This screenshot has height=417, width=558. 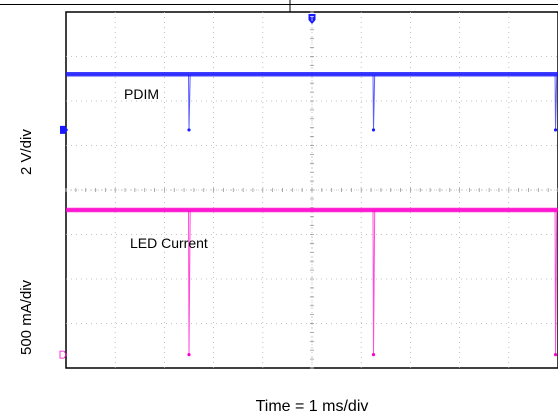 What do you see at coordinates (141, 94) in the screenshot?
I see `trace-label-pdim: PDIM` at bounding box center [141, 94].